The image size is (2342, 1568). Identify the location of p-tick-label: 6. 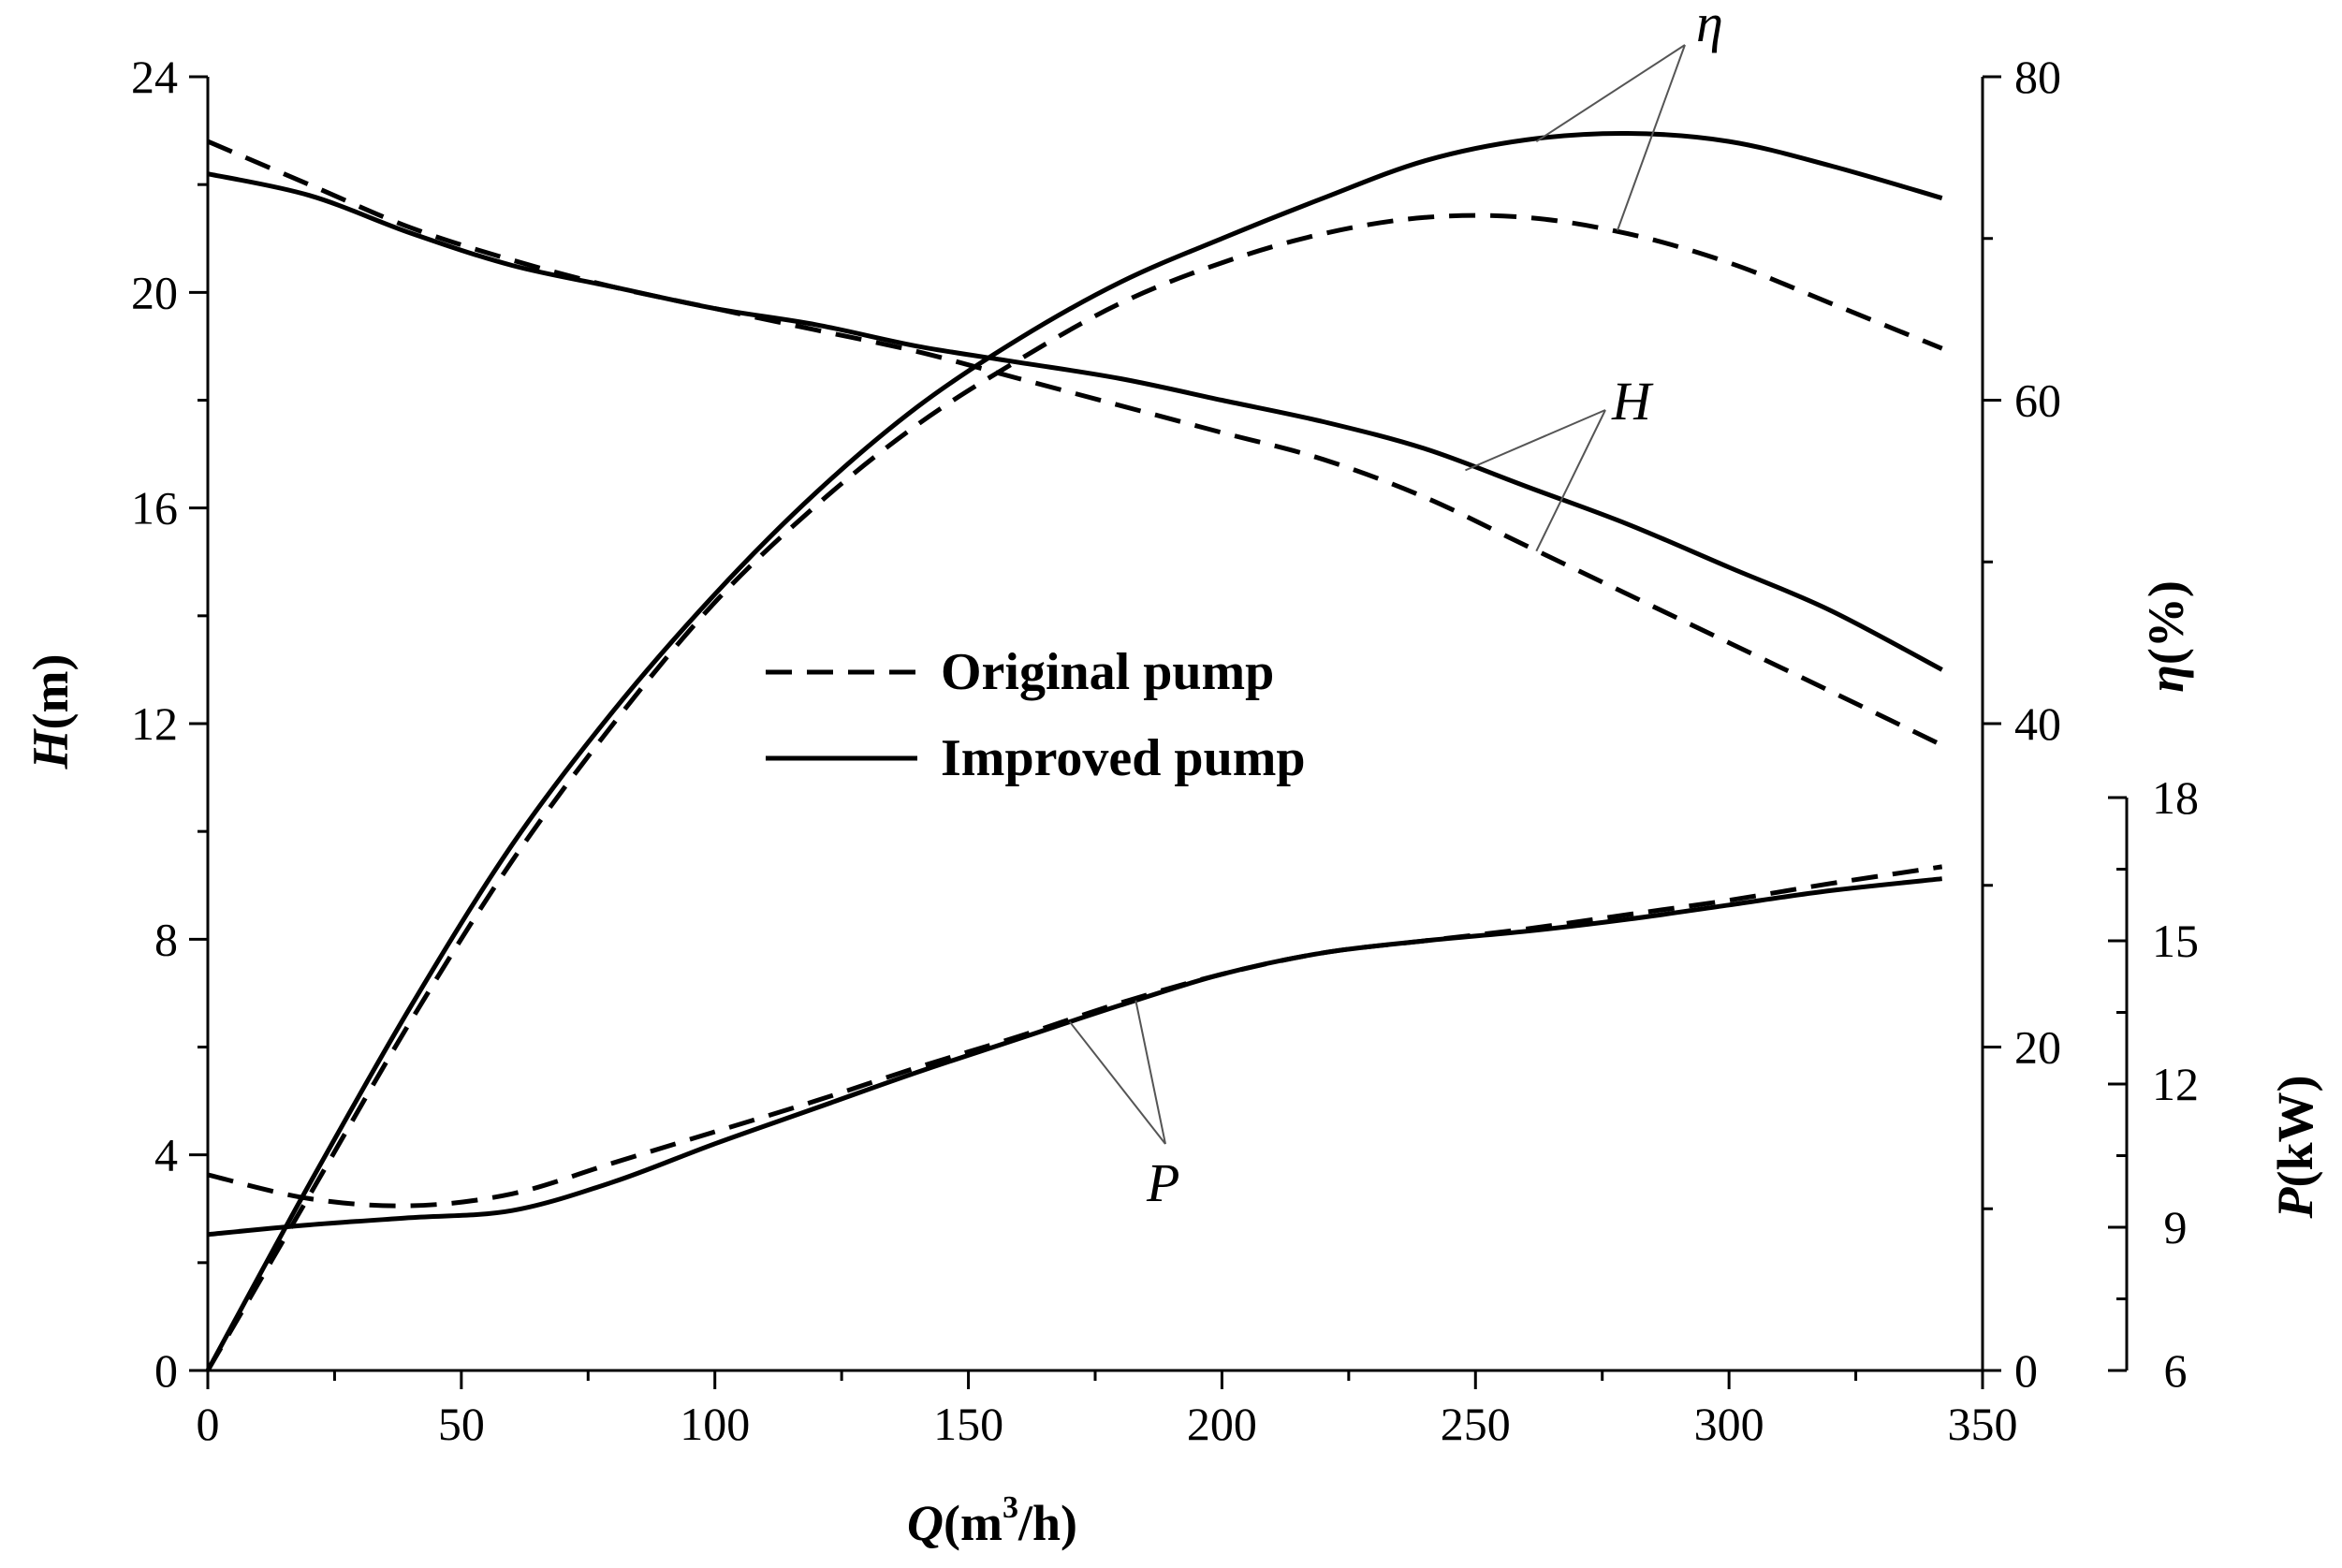
(2176, 1370).